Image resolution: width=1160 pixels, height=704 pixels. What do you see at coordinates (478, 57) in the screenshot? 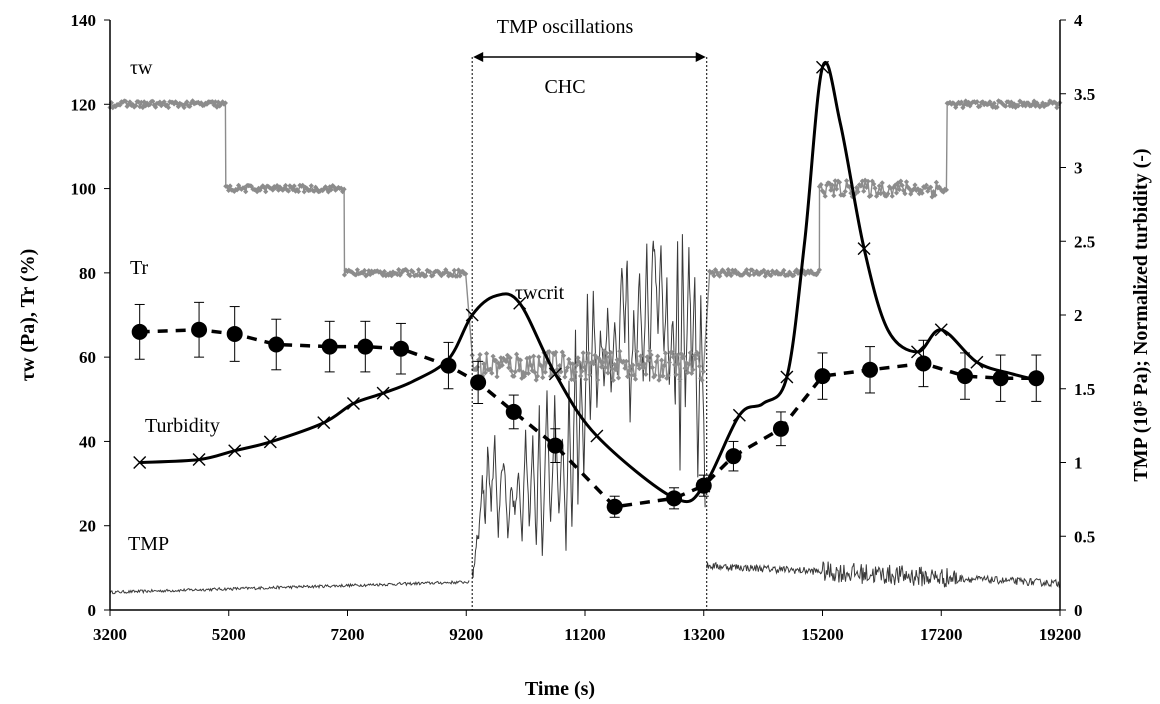
I see `arrow-left-icon` at bounding box center [478, 57].